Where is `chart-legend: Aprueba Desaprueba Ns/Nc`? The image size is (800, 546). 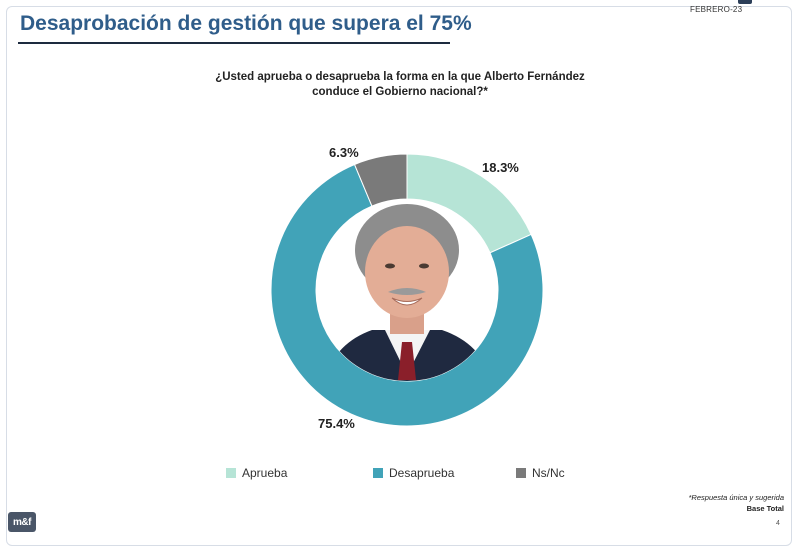
chart-legend: Aprueba Desaprueba Ns/Nc is located at coordinates (400, 476).